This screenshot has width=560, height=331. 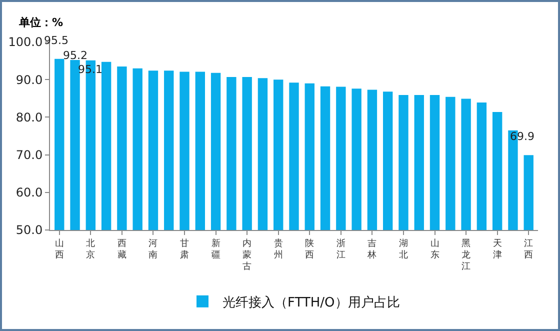 What do you see at coordinates (29, 155) in the screenshot?
I see `y-tick-label: 70.0` at bounding box center [29, 155].